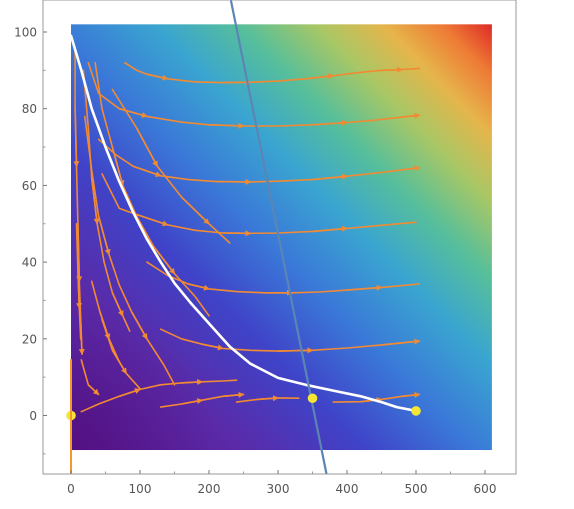  What do you see at coordinates (71, 489) in the screenshot?
I see `x-tick-label-0: 0` at bounding box center [71, 489].